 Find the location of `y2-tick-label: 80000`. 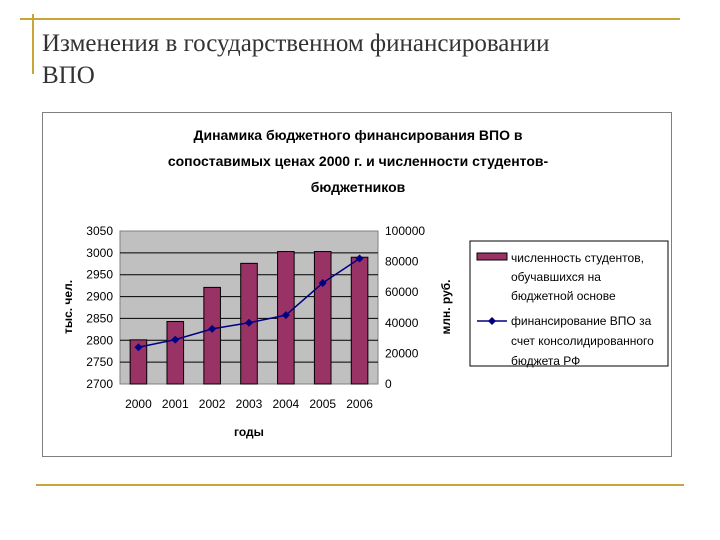

y2-tick-label: 80000 is located at coordinates (402, 262).